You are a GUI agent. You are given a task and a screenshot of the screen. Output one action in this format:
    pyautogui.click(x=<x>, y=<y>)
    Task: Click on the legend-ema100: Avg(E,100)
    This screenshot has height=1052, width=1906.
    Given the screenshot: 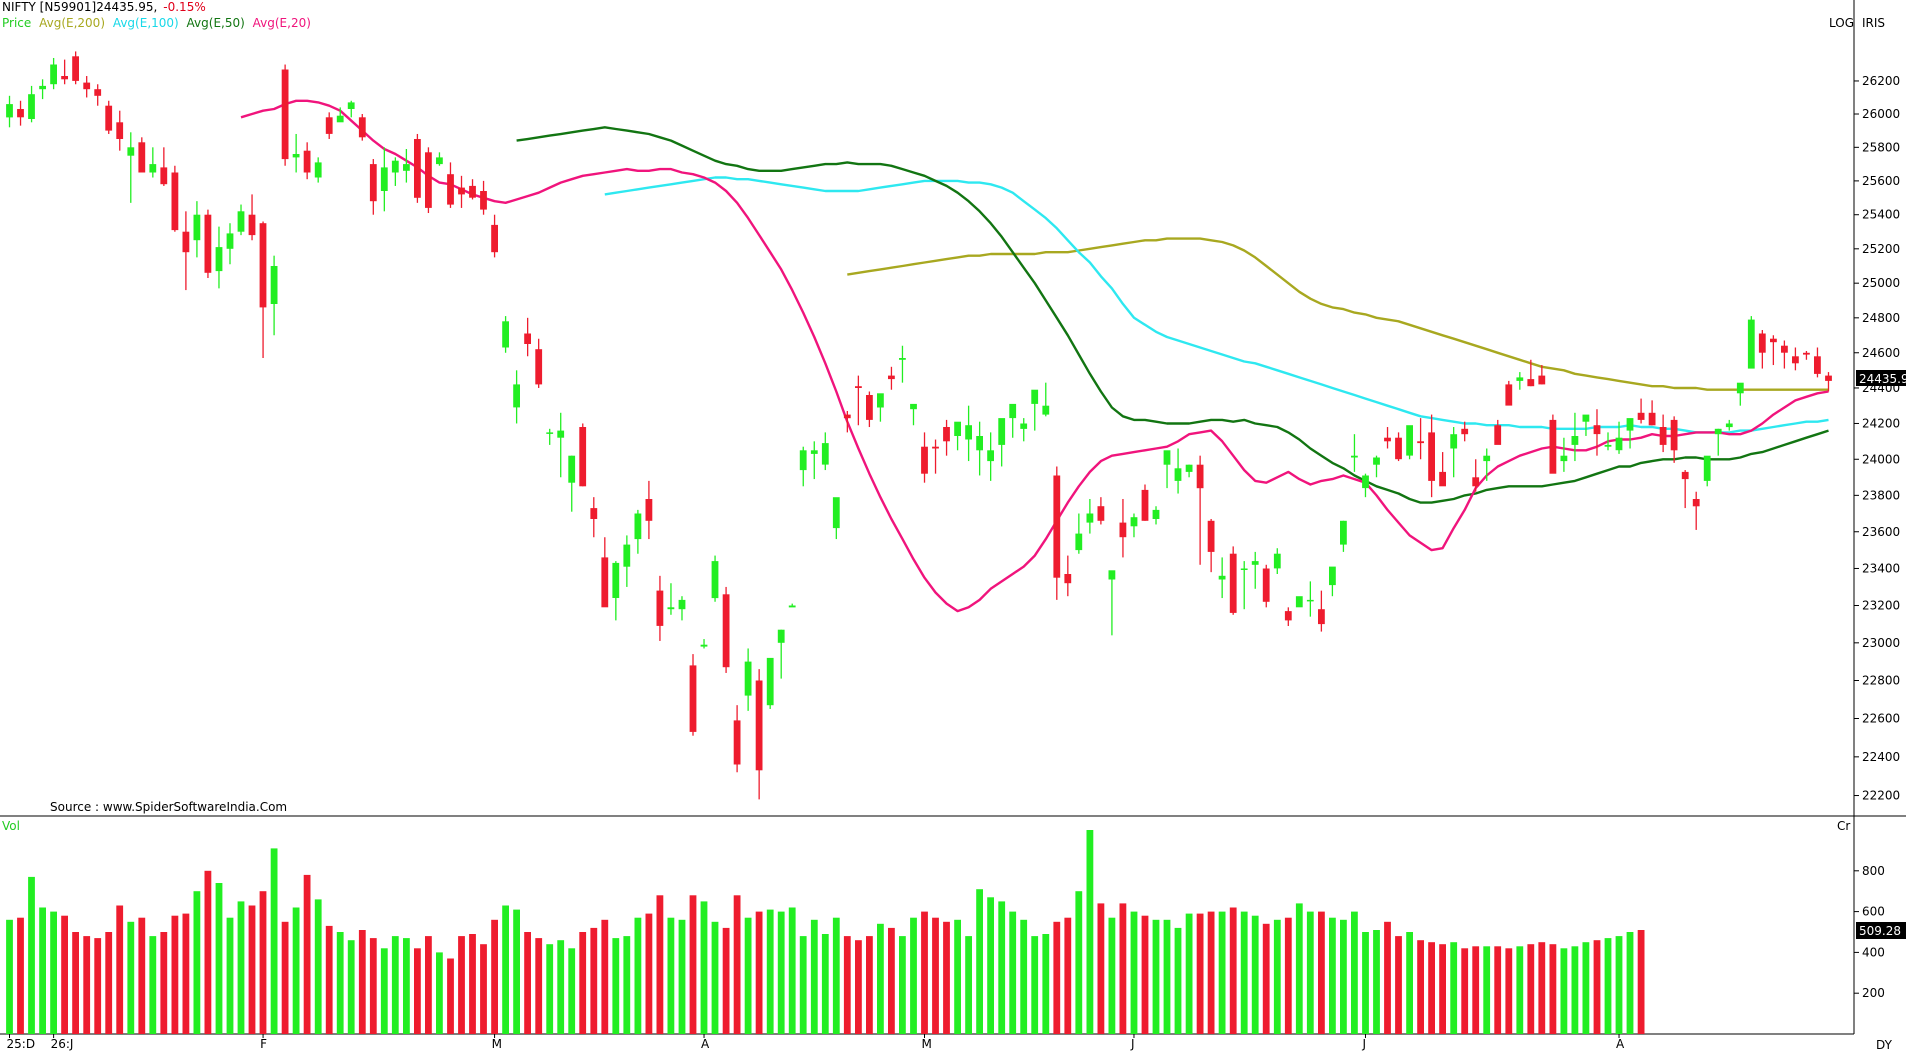 What is the action you would take?
    pyautogui.click(x=146, y=23)
    